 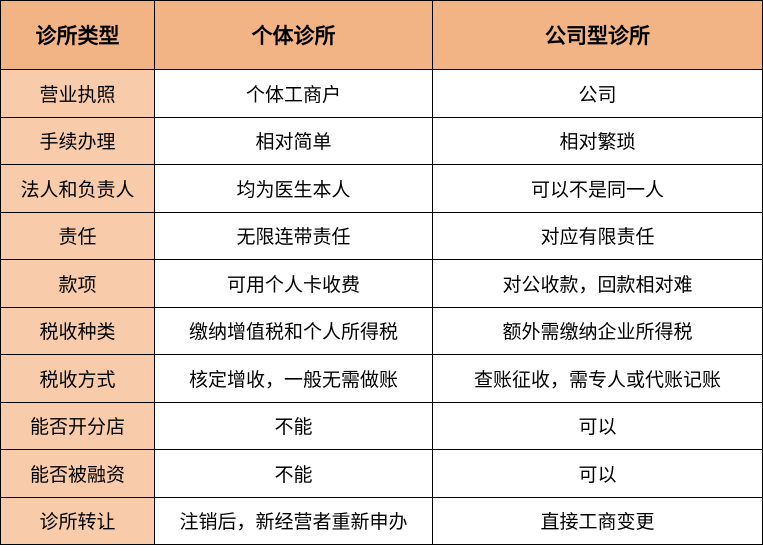 What do you see at coordinates (597, 283) in the screenshot?
I see `company-clinic-cell: 对公收款，回款相对难` at bounding box center [597, 283].